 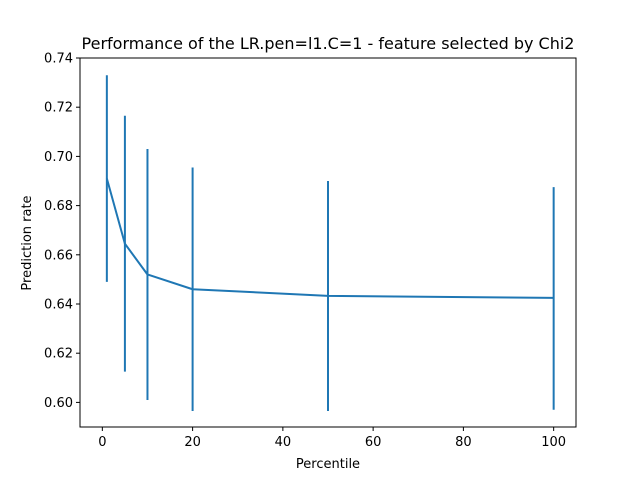 I want to click on x-tick-label: 80, so click(x=463, y=442).